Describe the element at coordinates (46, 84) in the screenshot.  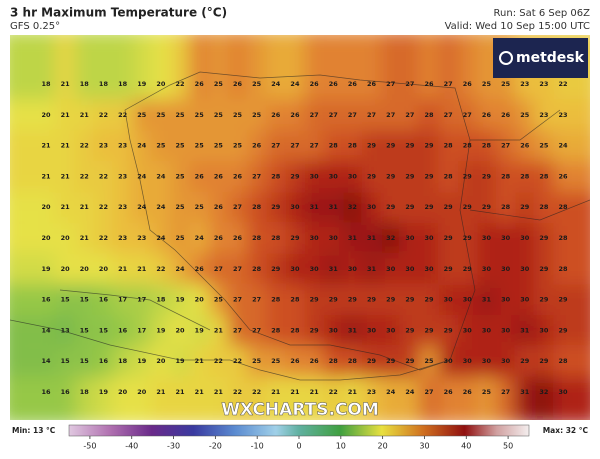
I see `temperature-value: 18` at that location.